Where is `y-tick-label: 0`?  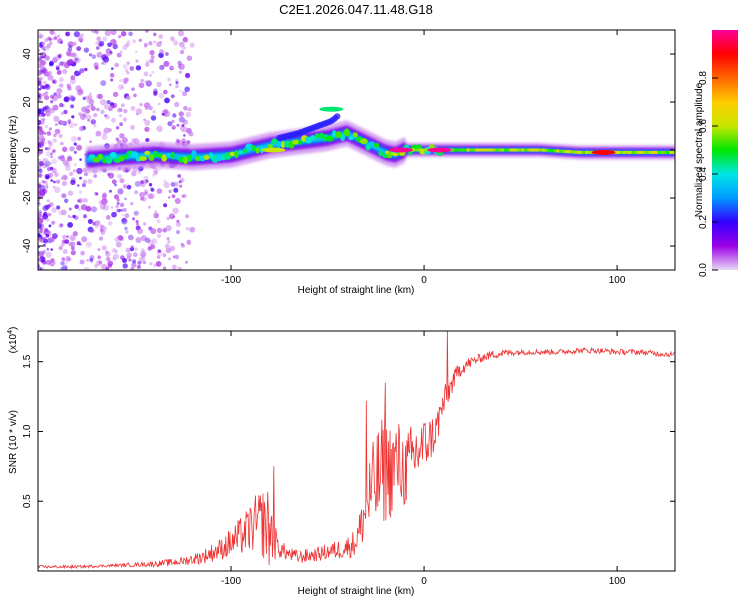
y-tick-label: 0 is located at coordinates (27, 150).